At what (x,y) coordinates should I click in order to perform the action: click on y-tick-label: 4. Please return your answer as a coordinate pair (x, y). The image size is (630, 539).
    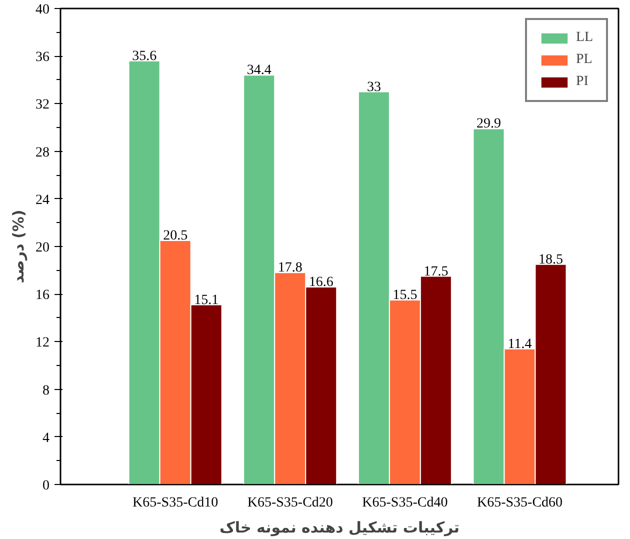
    Looking at the image, I should click on (46, 438).